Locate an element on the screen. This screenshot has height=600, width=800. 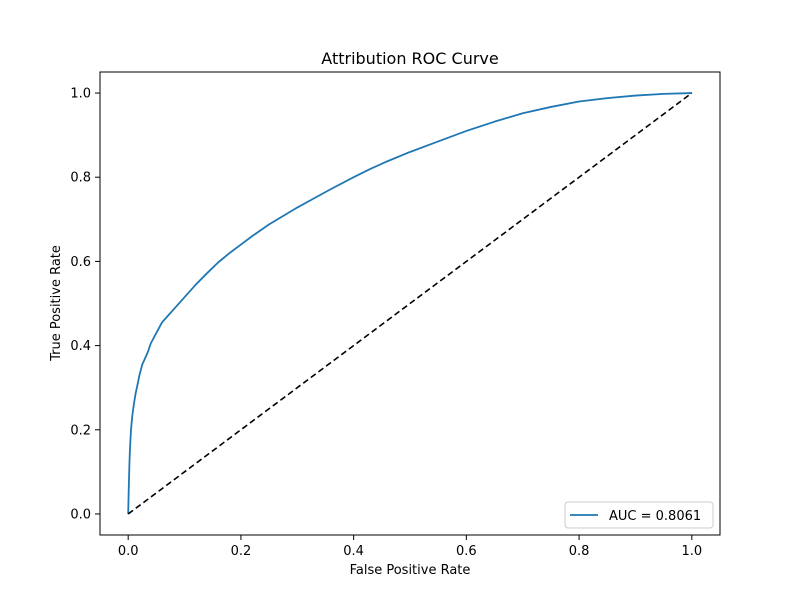
legend: AUC = 0.8061 is located at coordinates (639, 515).